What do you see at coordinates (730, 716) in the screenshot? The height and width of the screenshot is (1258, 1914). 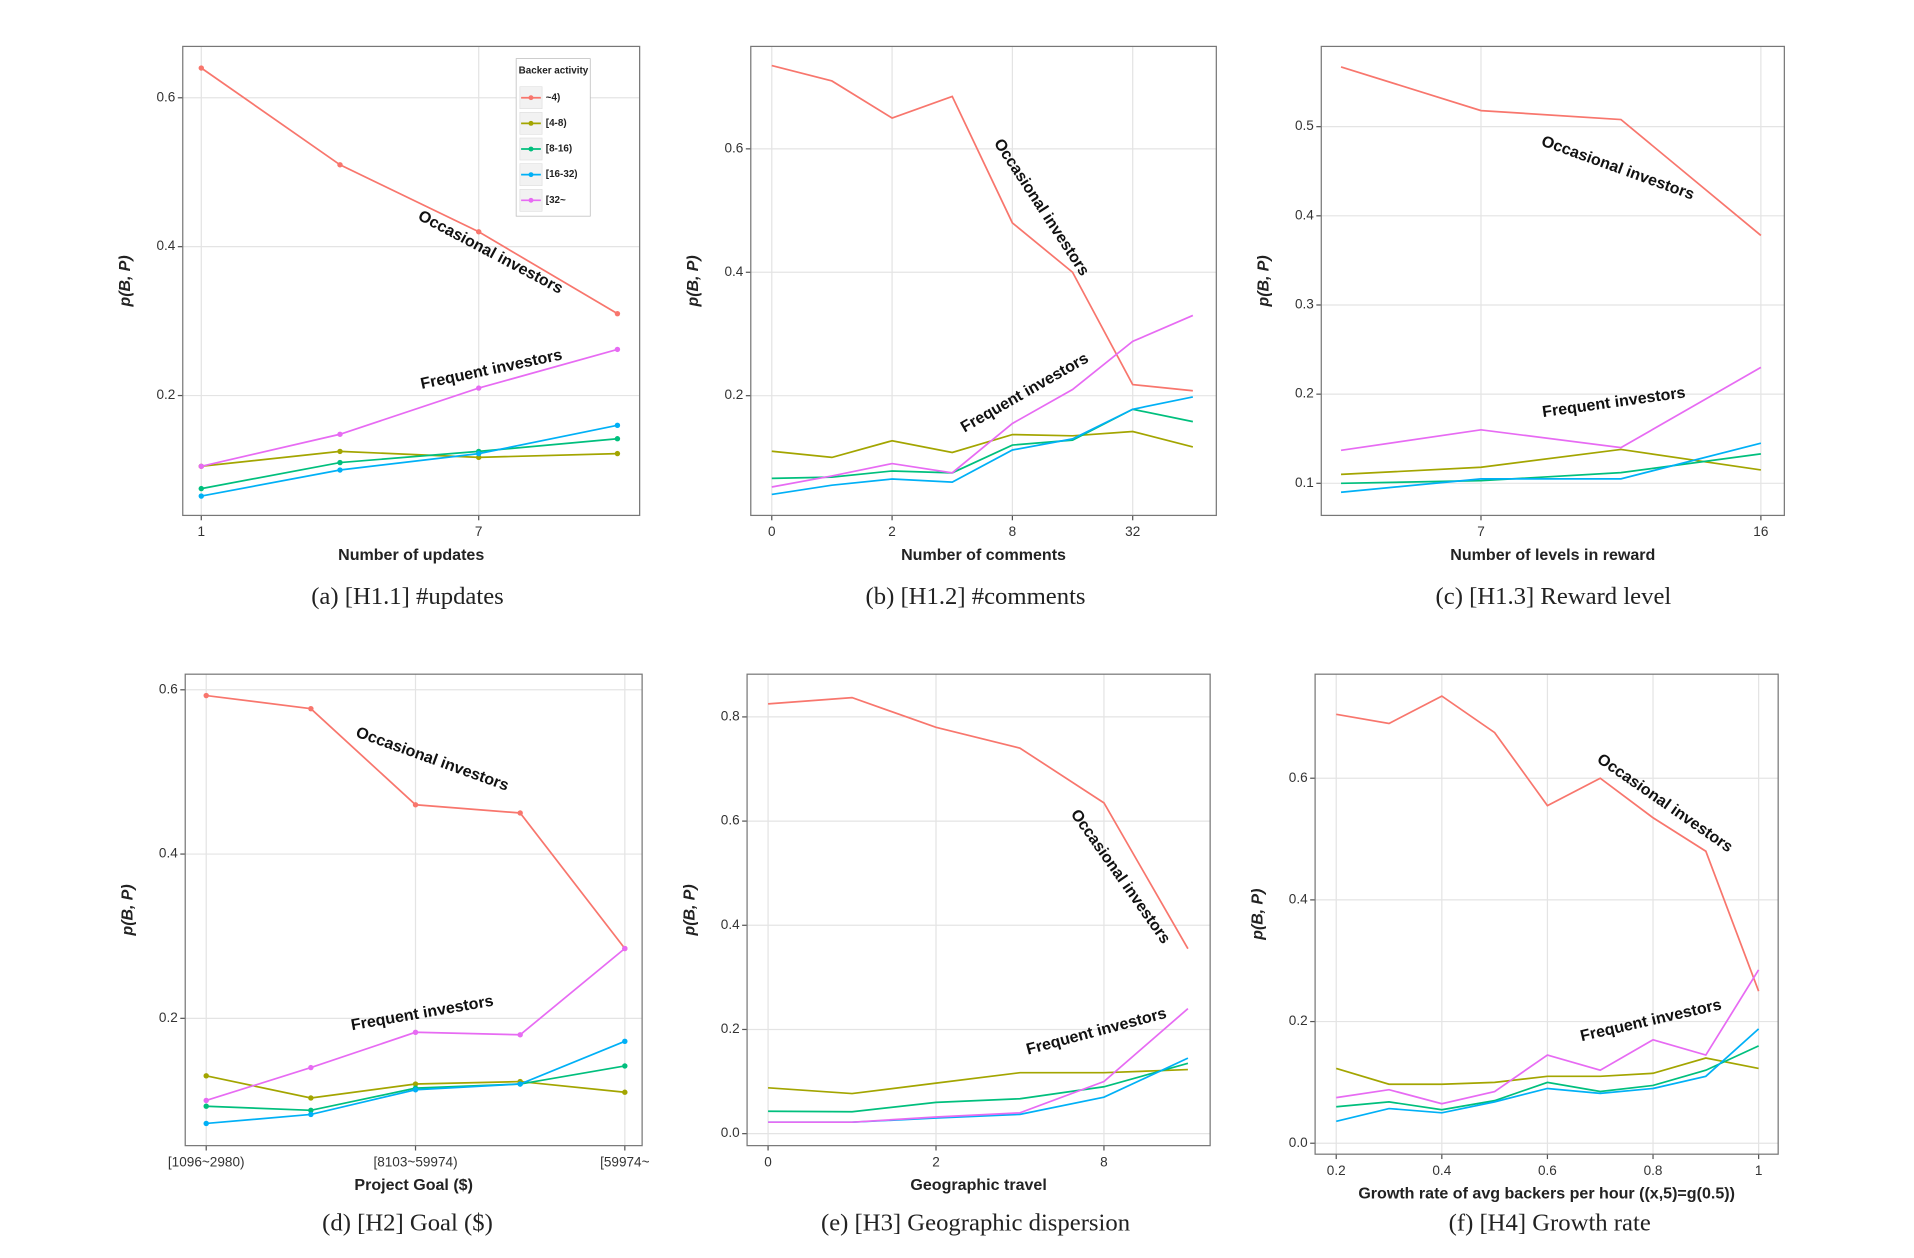 I see `y-tick-label: 0.8` at bounding box center [730, 716].